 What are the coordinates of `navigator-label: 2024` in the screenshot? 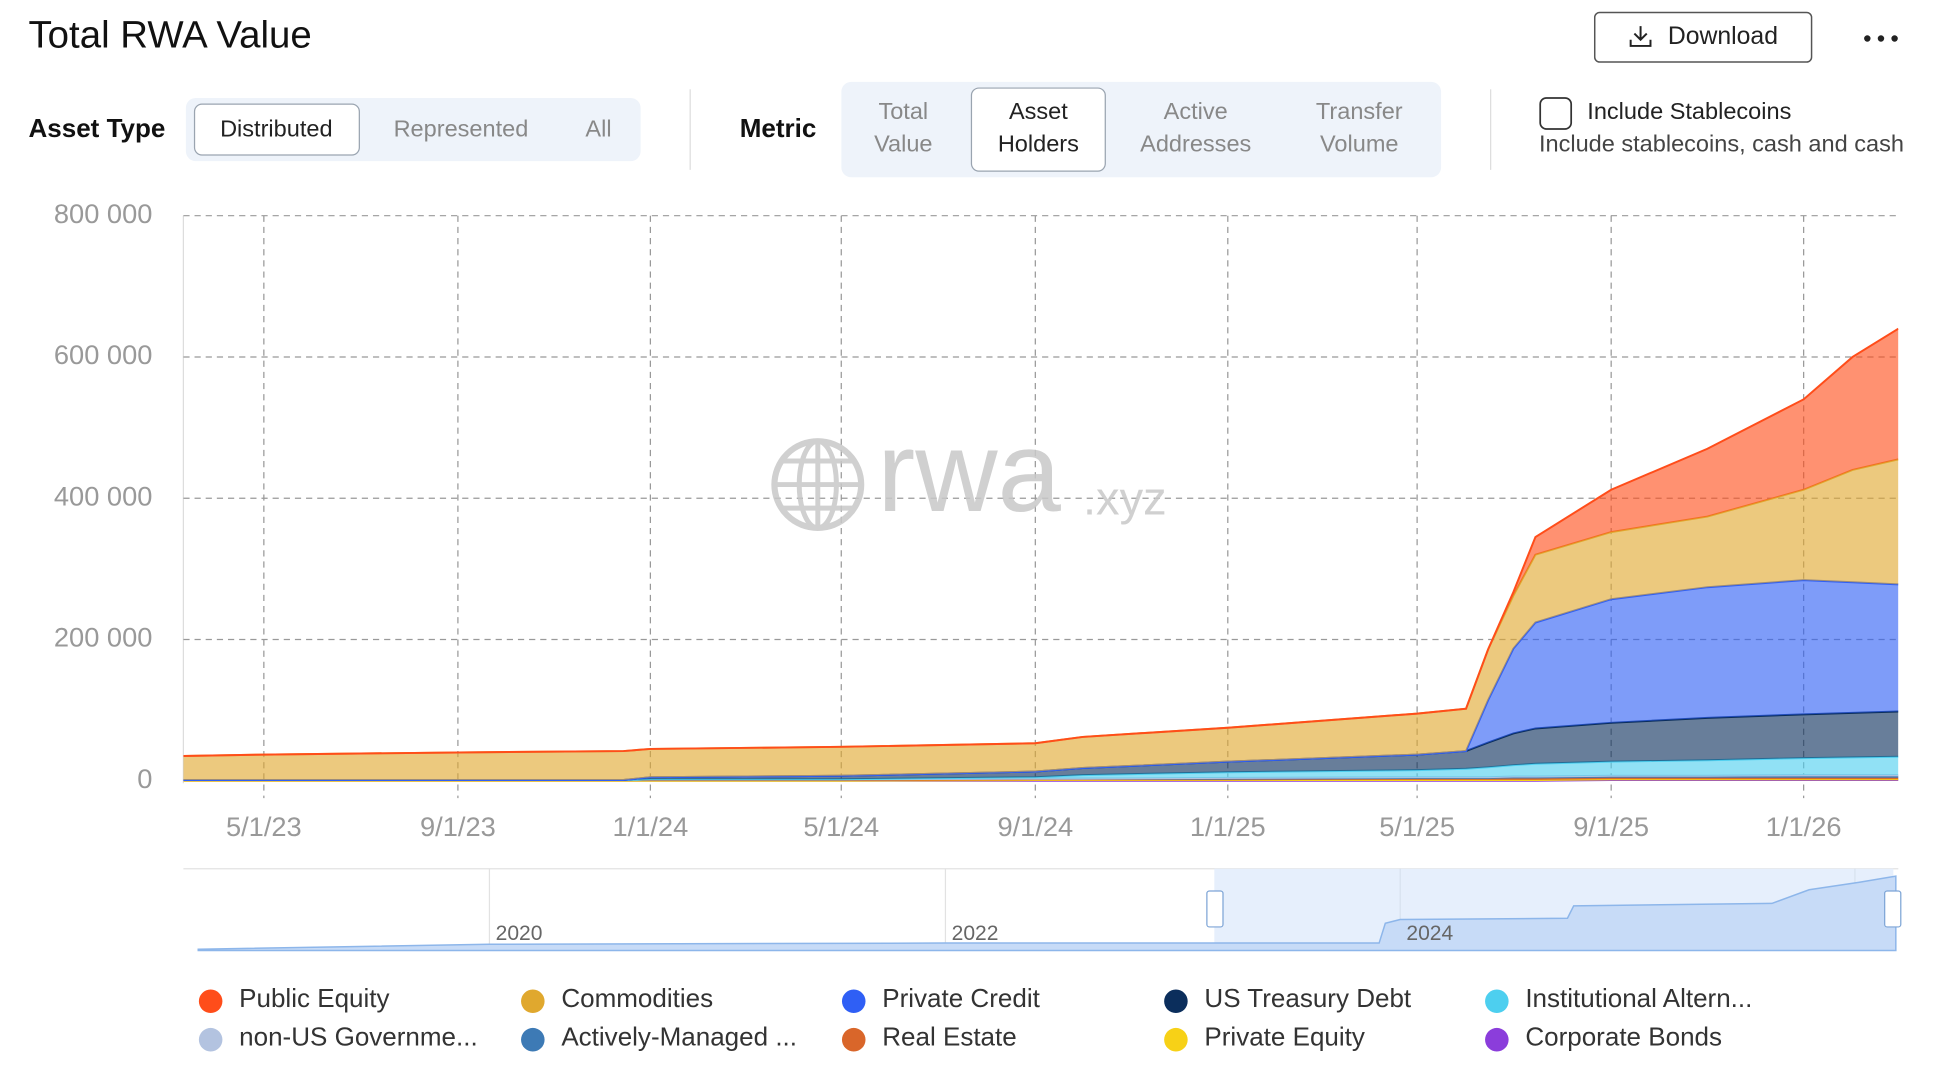 It's located at (1429, 933).